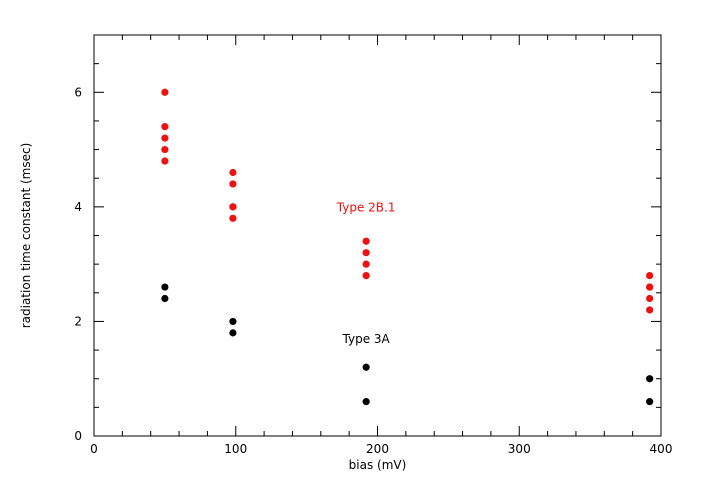 This screenshot has width=710, height=497. Describe the element at coordinates (378, 465) in the screenshot. I see `x-axis-label: bias (mV)` at that location.